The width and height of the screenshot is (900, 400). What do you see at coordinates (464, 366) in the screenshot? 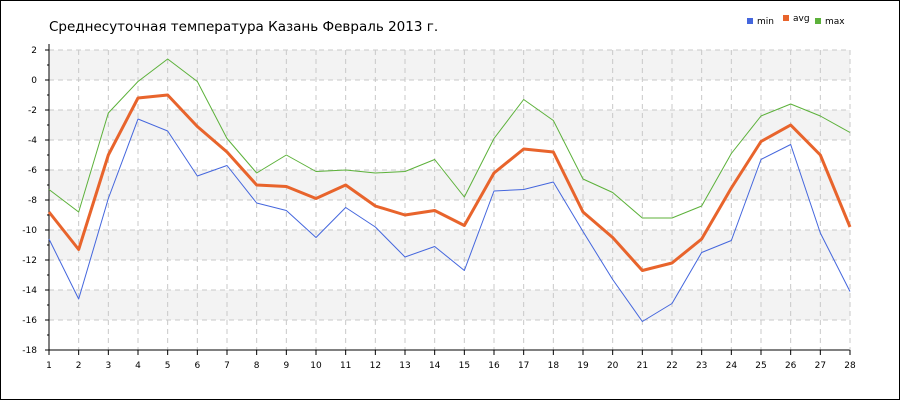
I see `x-tick-label: 15` at bounding box center [464, 366].